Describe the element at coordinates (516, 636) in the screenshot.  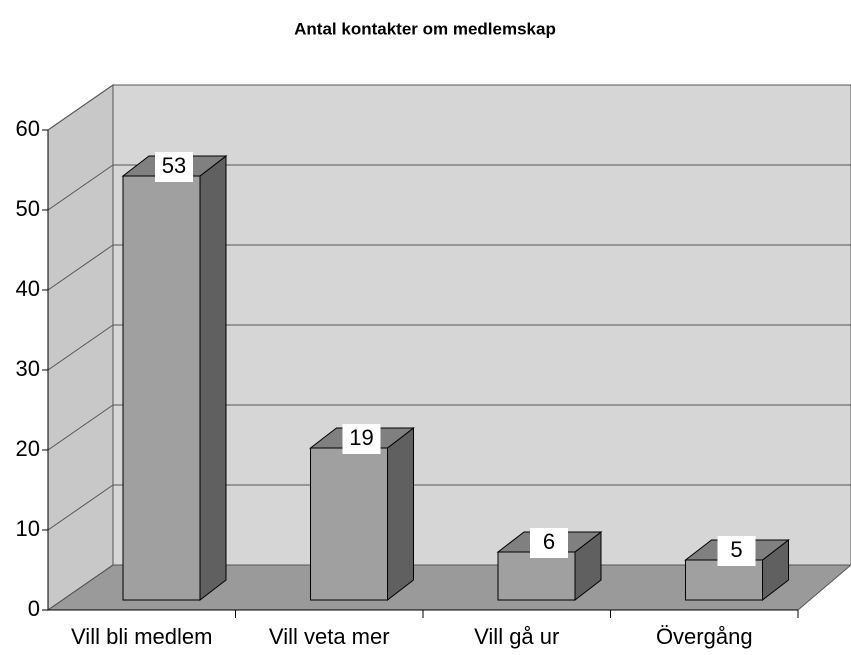
I see `x-tick-label: Vill gå ur` at that location.